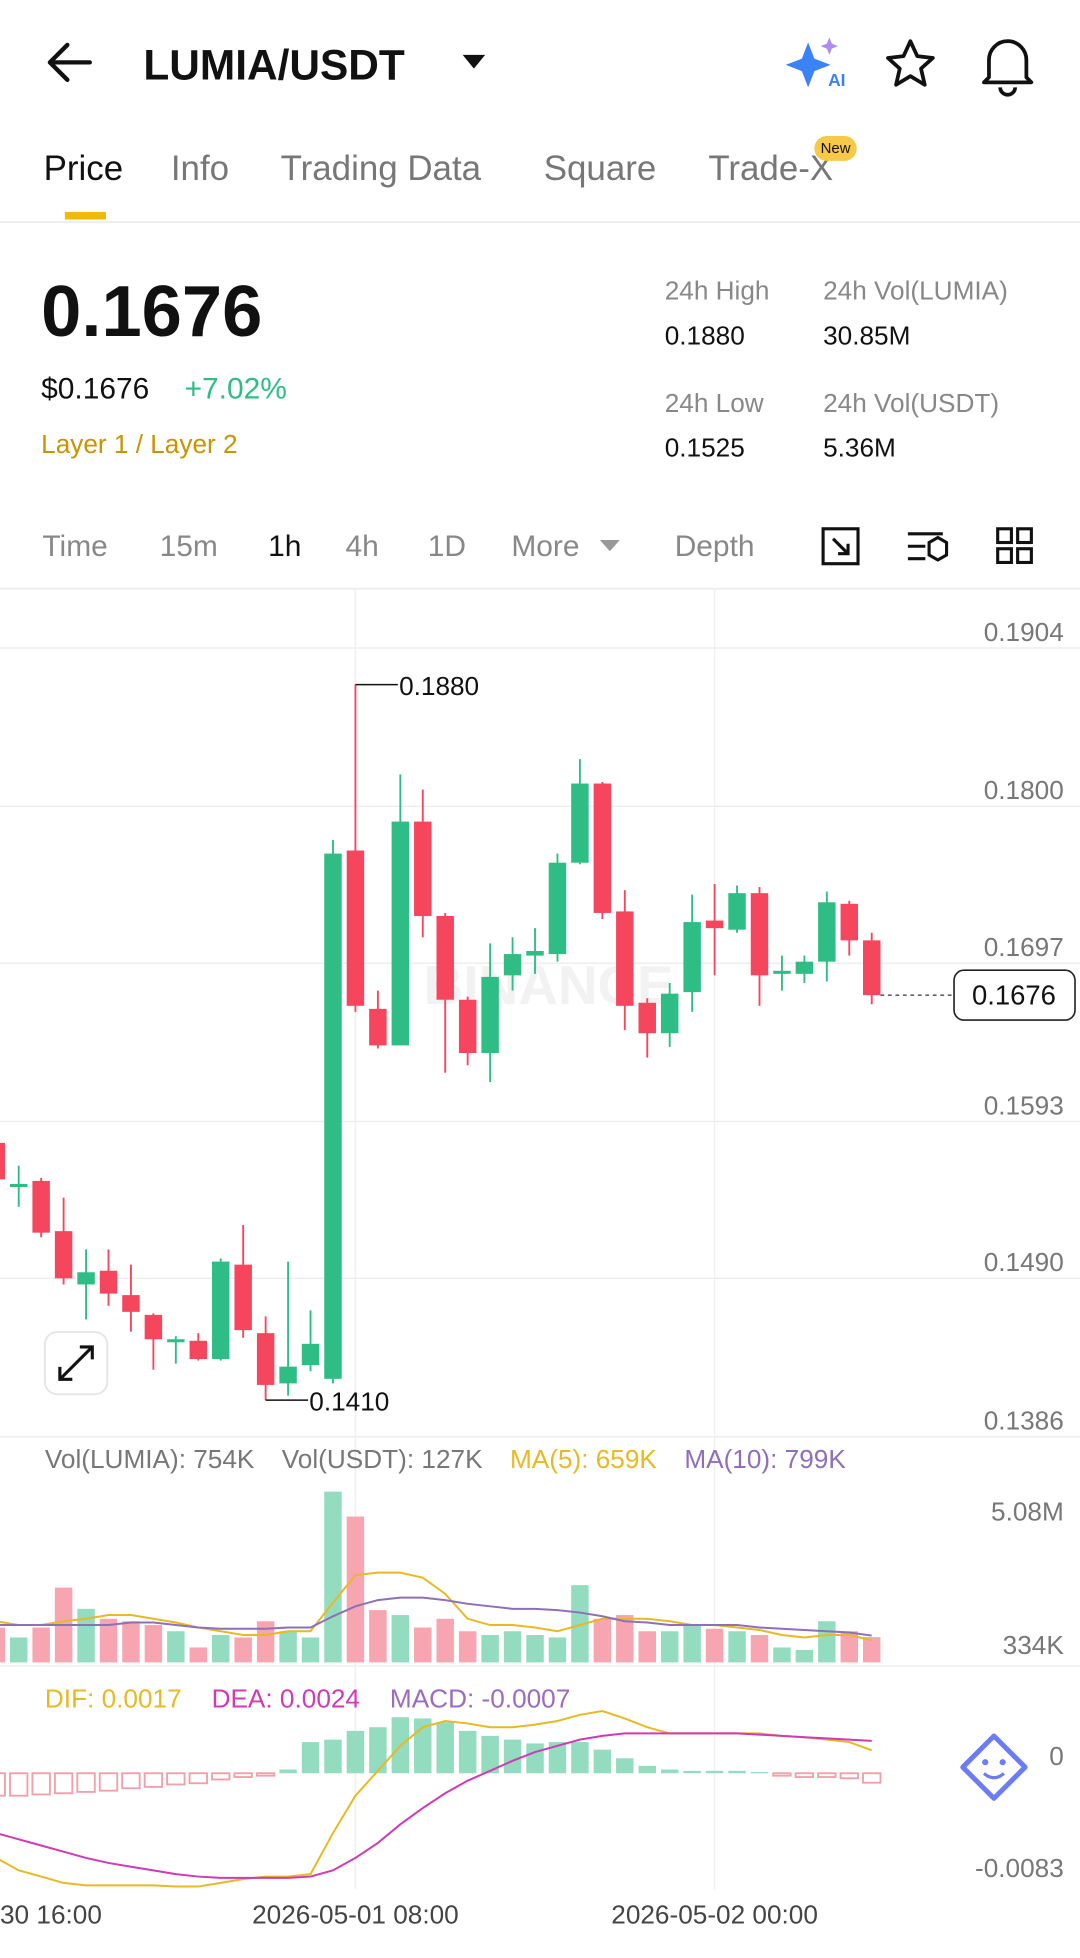  What do you see at coordinates (95, 389) in the screenshot?
I see `usd-price: $0.1676` at bounding box center [95, 389].